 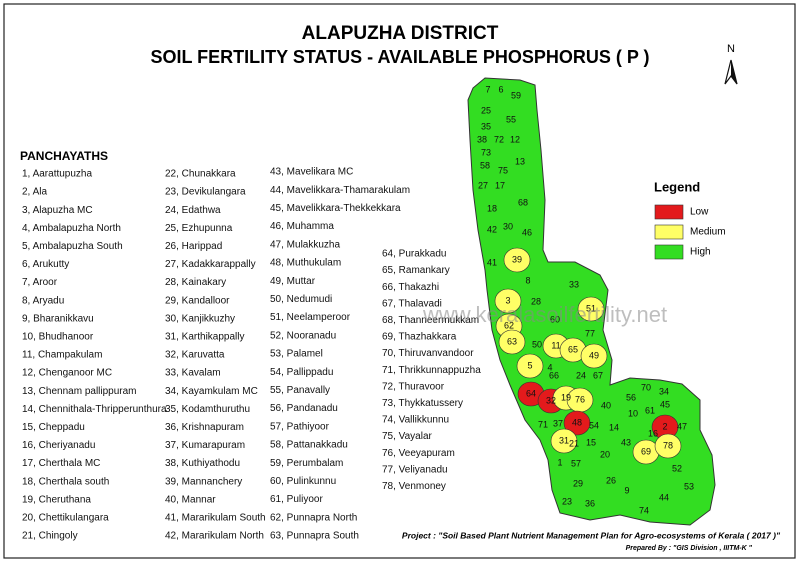 What do you see at coordinates (503, 170) in the screenshot?
I see `region-label: 75` at bounding box center [503, 170].